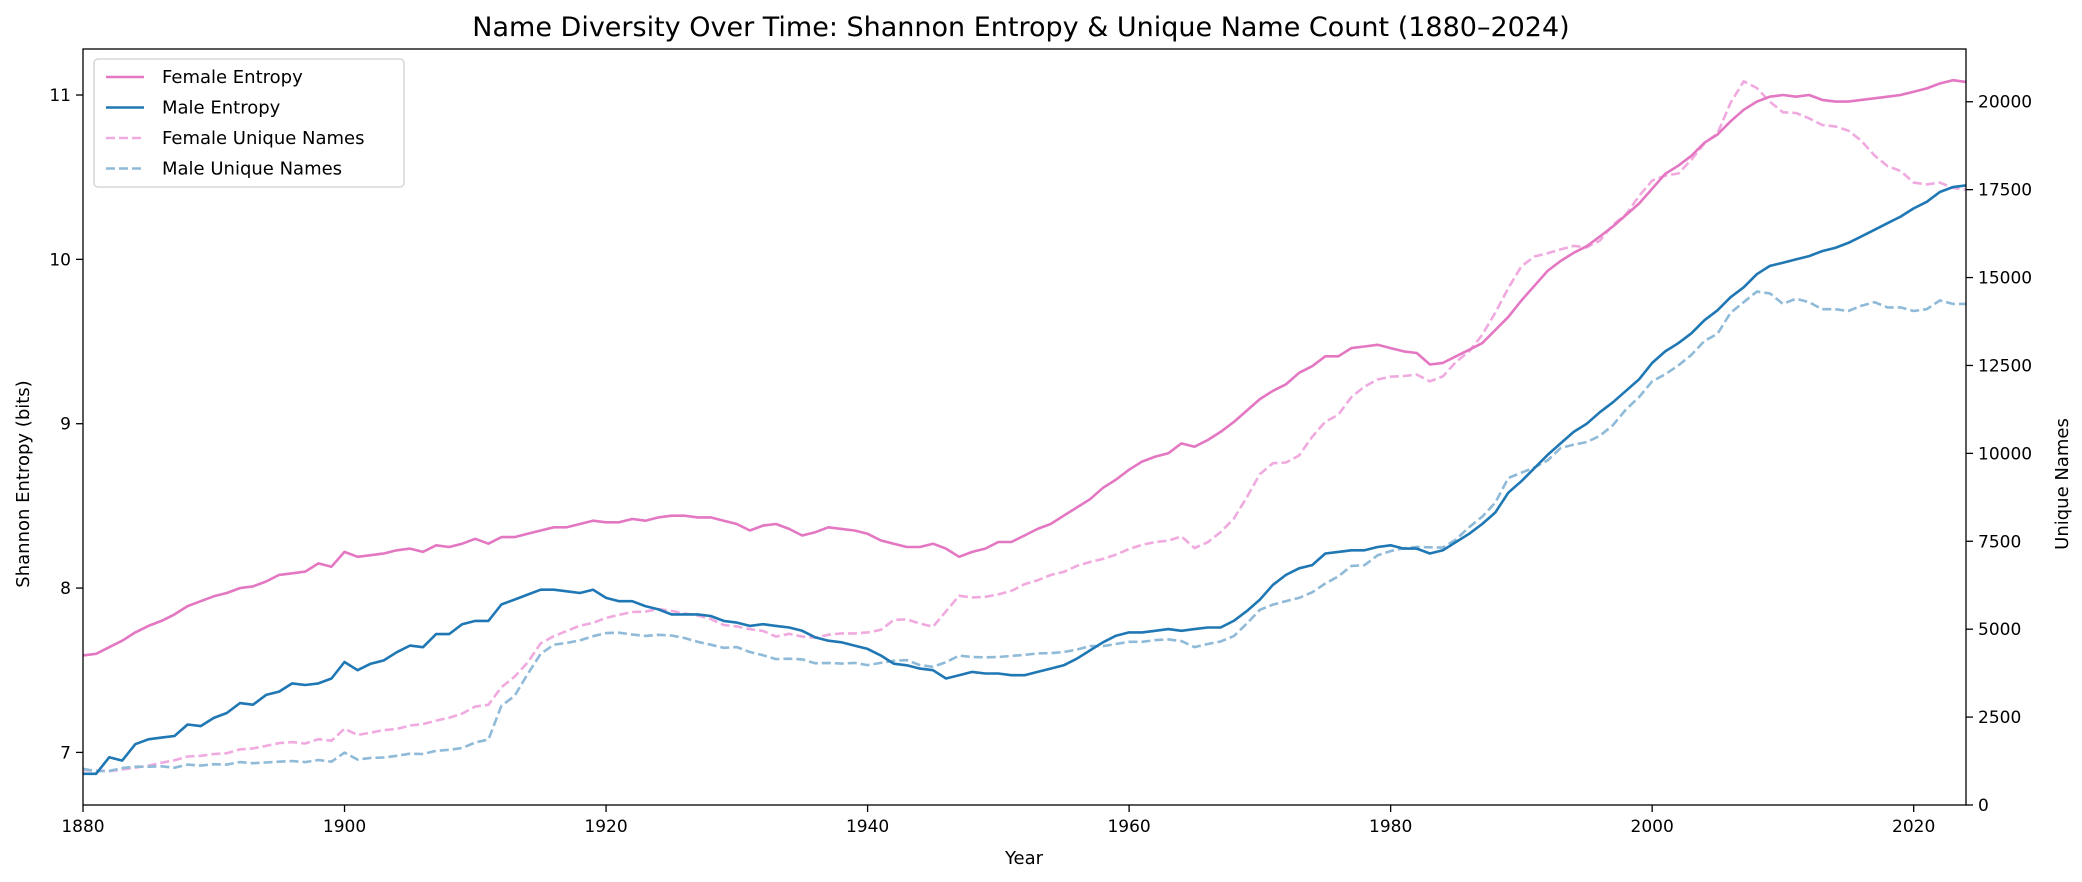 This screenshot has height=882, width=2082. I want to click on legend-male-unique-names-label: Male Unique Names, so click(252, 169).